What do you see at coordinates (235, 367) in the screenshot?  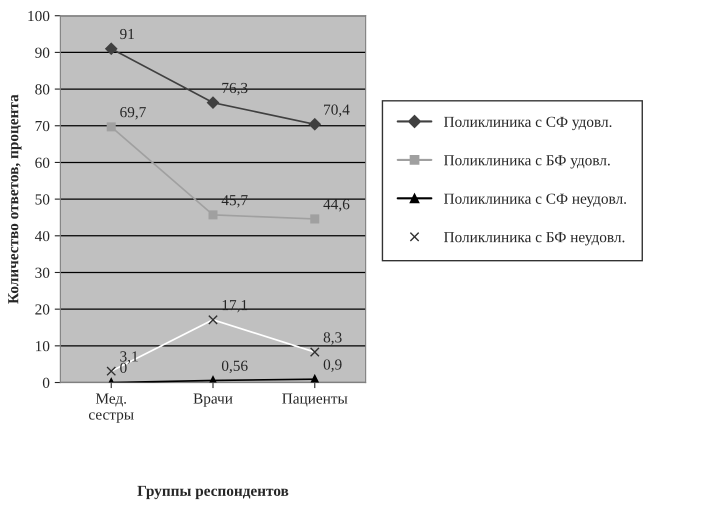 I see `data-label: 0,56` at bounding box center [235, 367].